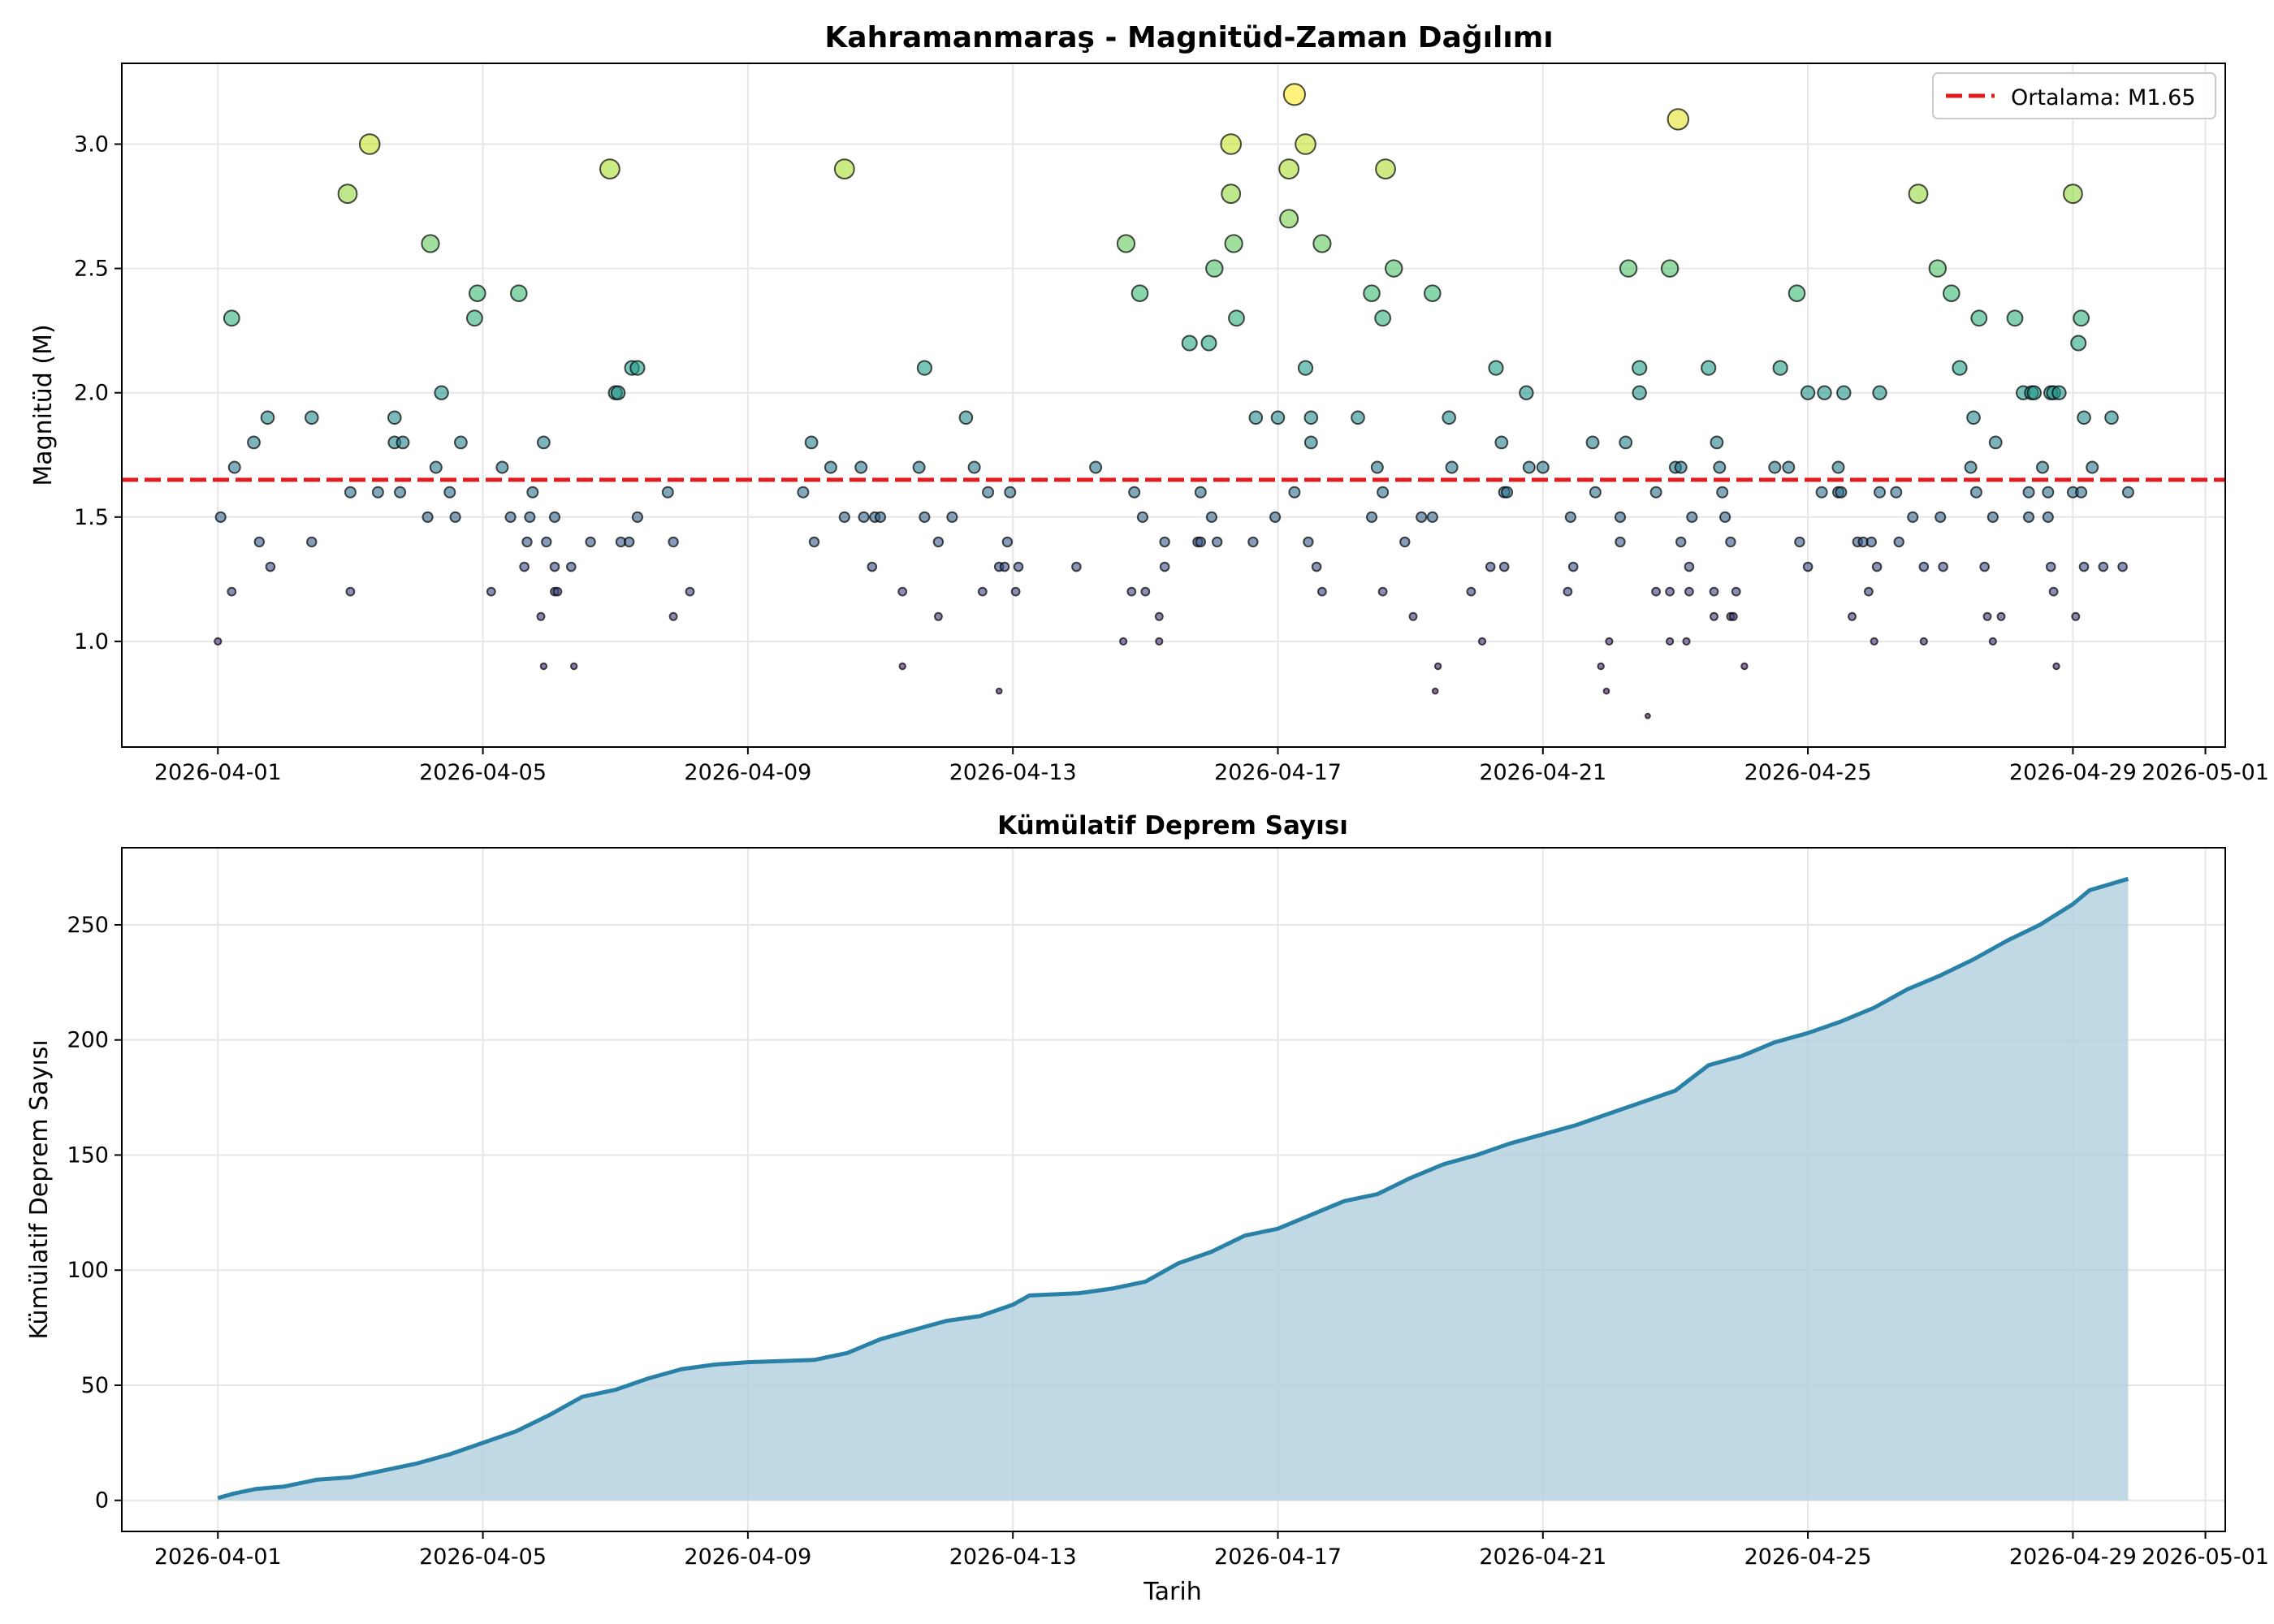  What do you see at coordinates (95, 1385) in the screenshot?
I see `1-y-tick-label: 50` at bounding box center [95, 1385].